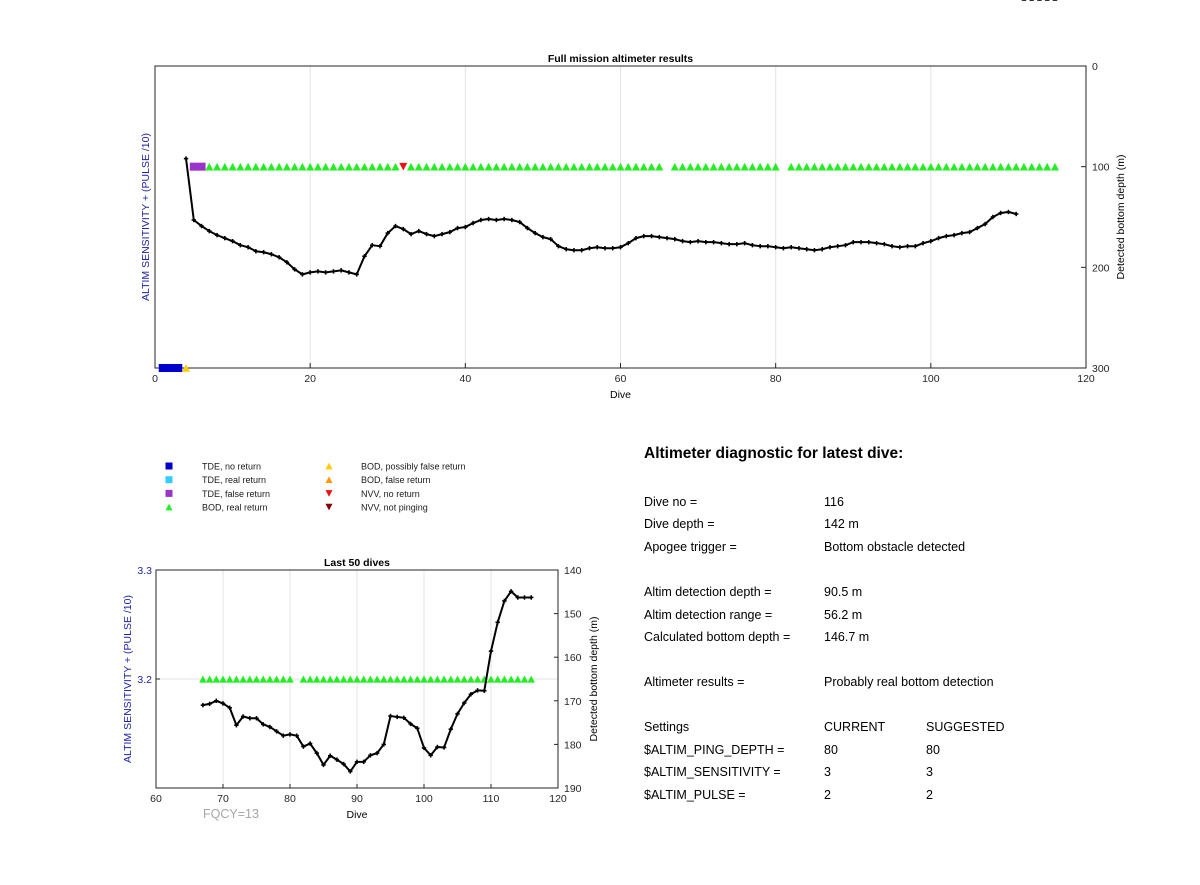 Image resolution: width=1200 pixels, height=885 pixels. I want to click on right-axis-label: Detected bottom depth (m), so click(594, 679).